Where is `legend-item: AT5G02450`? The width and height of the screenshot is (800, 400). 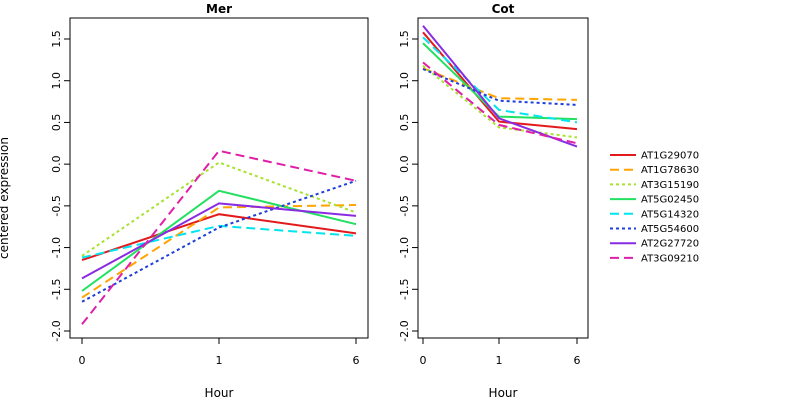 legend-item: AT5G02450 is located at coordinates (654, 200).